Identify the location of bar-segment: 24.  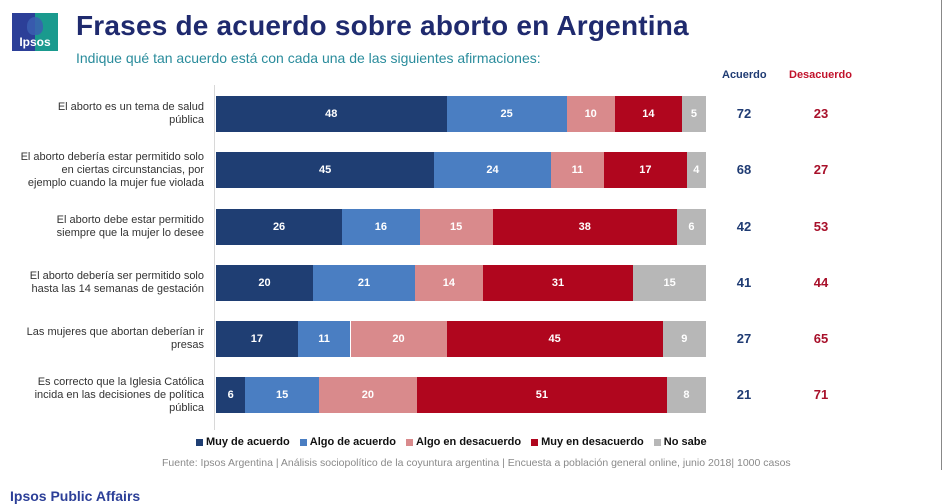
(492, 170).